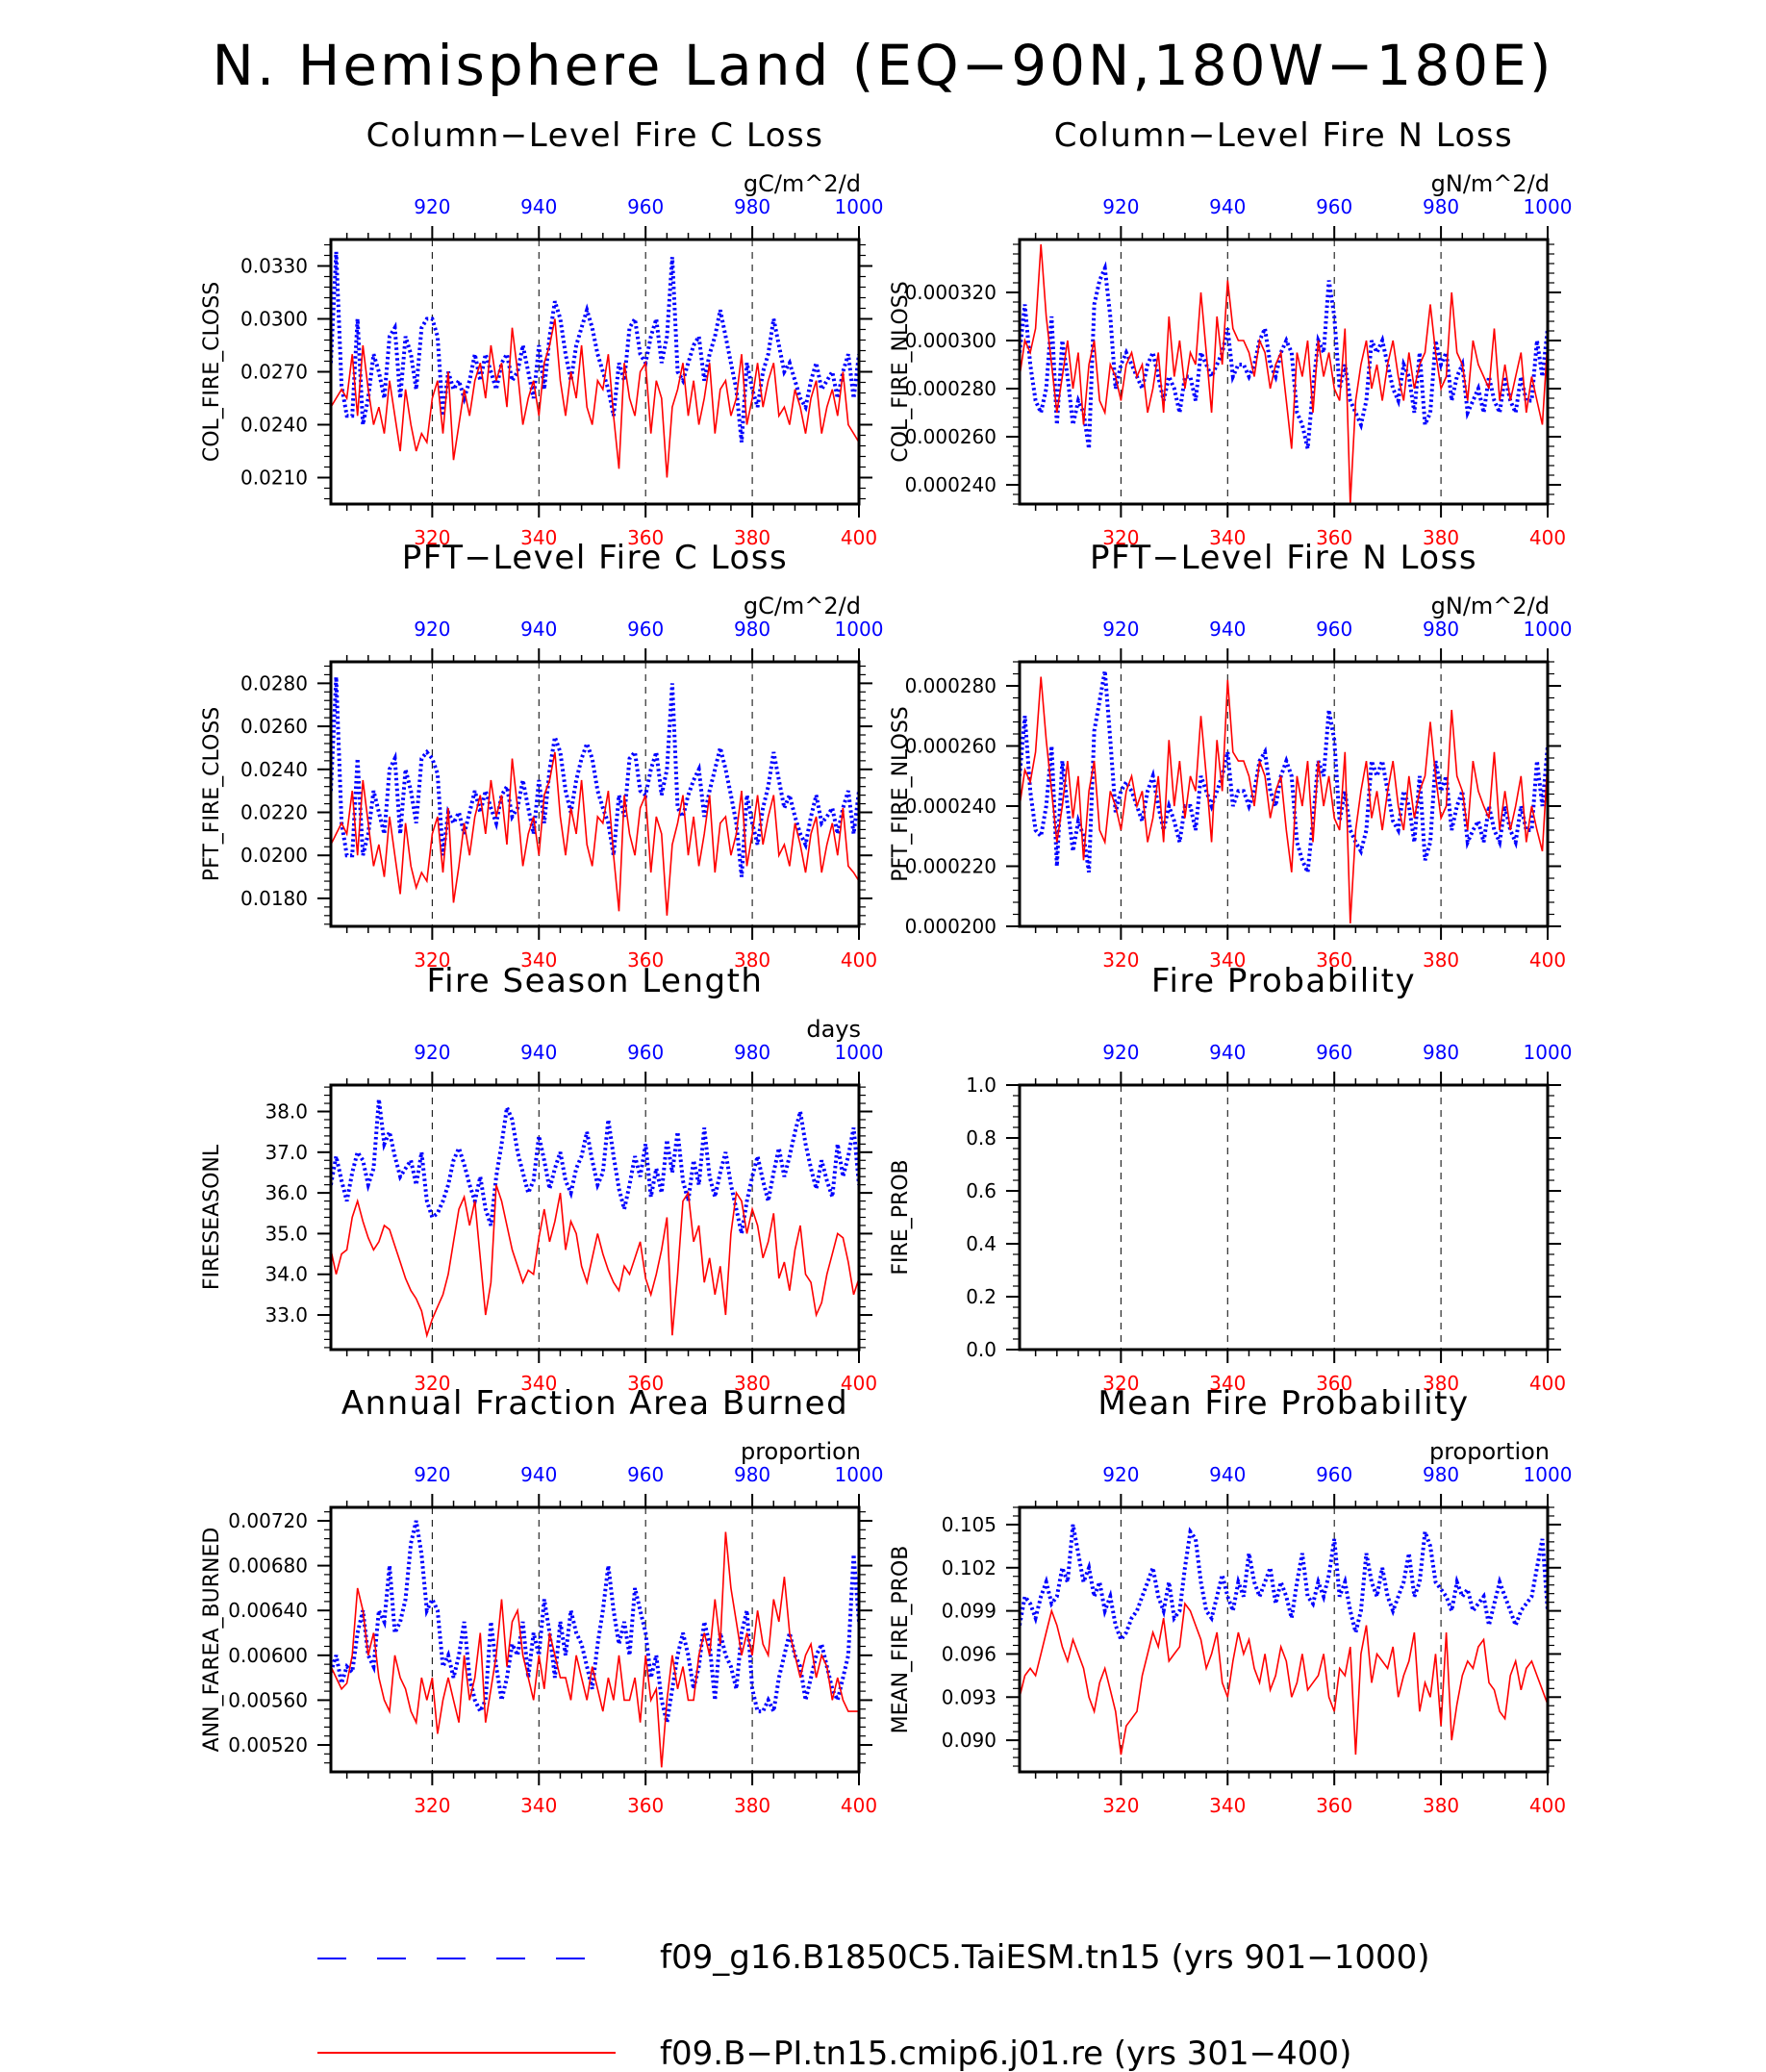 This screenshot has height=2072, width=1766. Describe the element at coordinates (951, 340) in the screenshot. I see `y-tick-label: 0.000300` at that location.